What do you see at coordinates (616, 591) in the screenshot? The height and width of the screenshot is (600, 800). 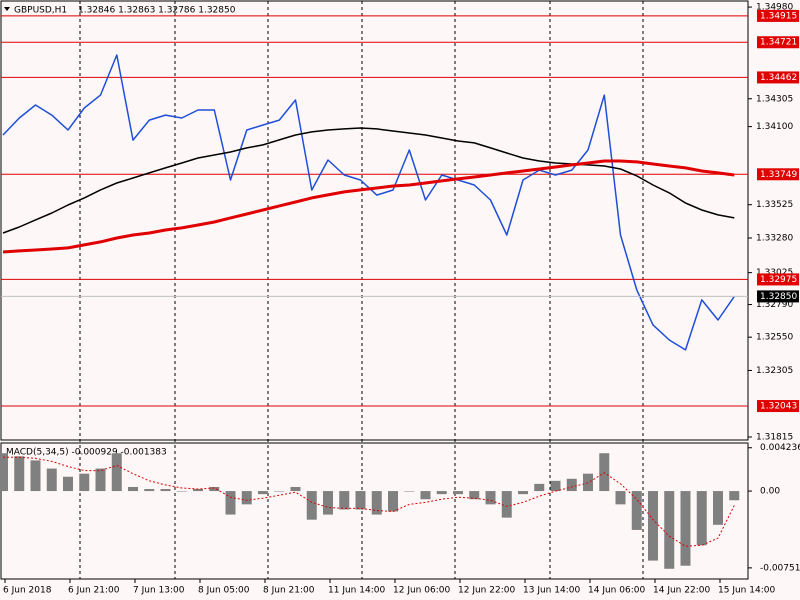 I see `x-tick-label: 14 Jun 06:00` at bounding box center [616, 591].